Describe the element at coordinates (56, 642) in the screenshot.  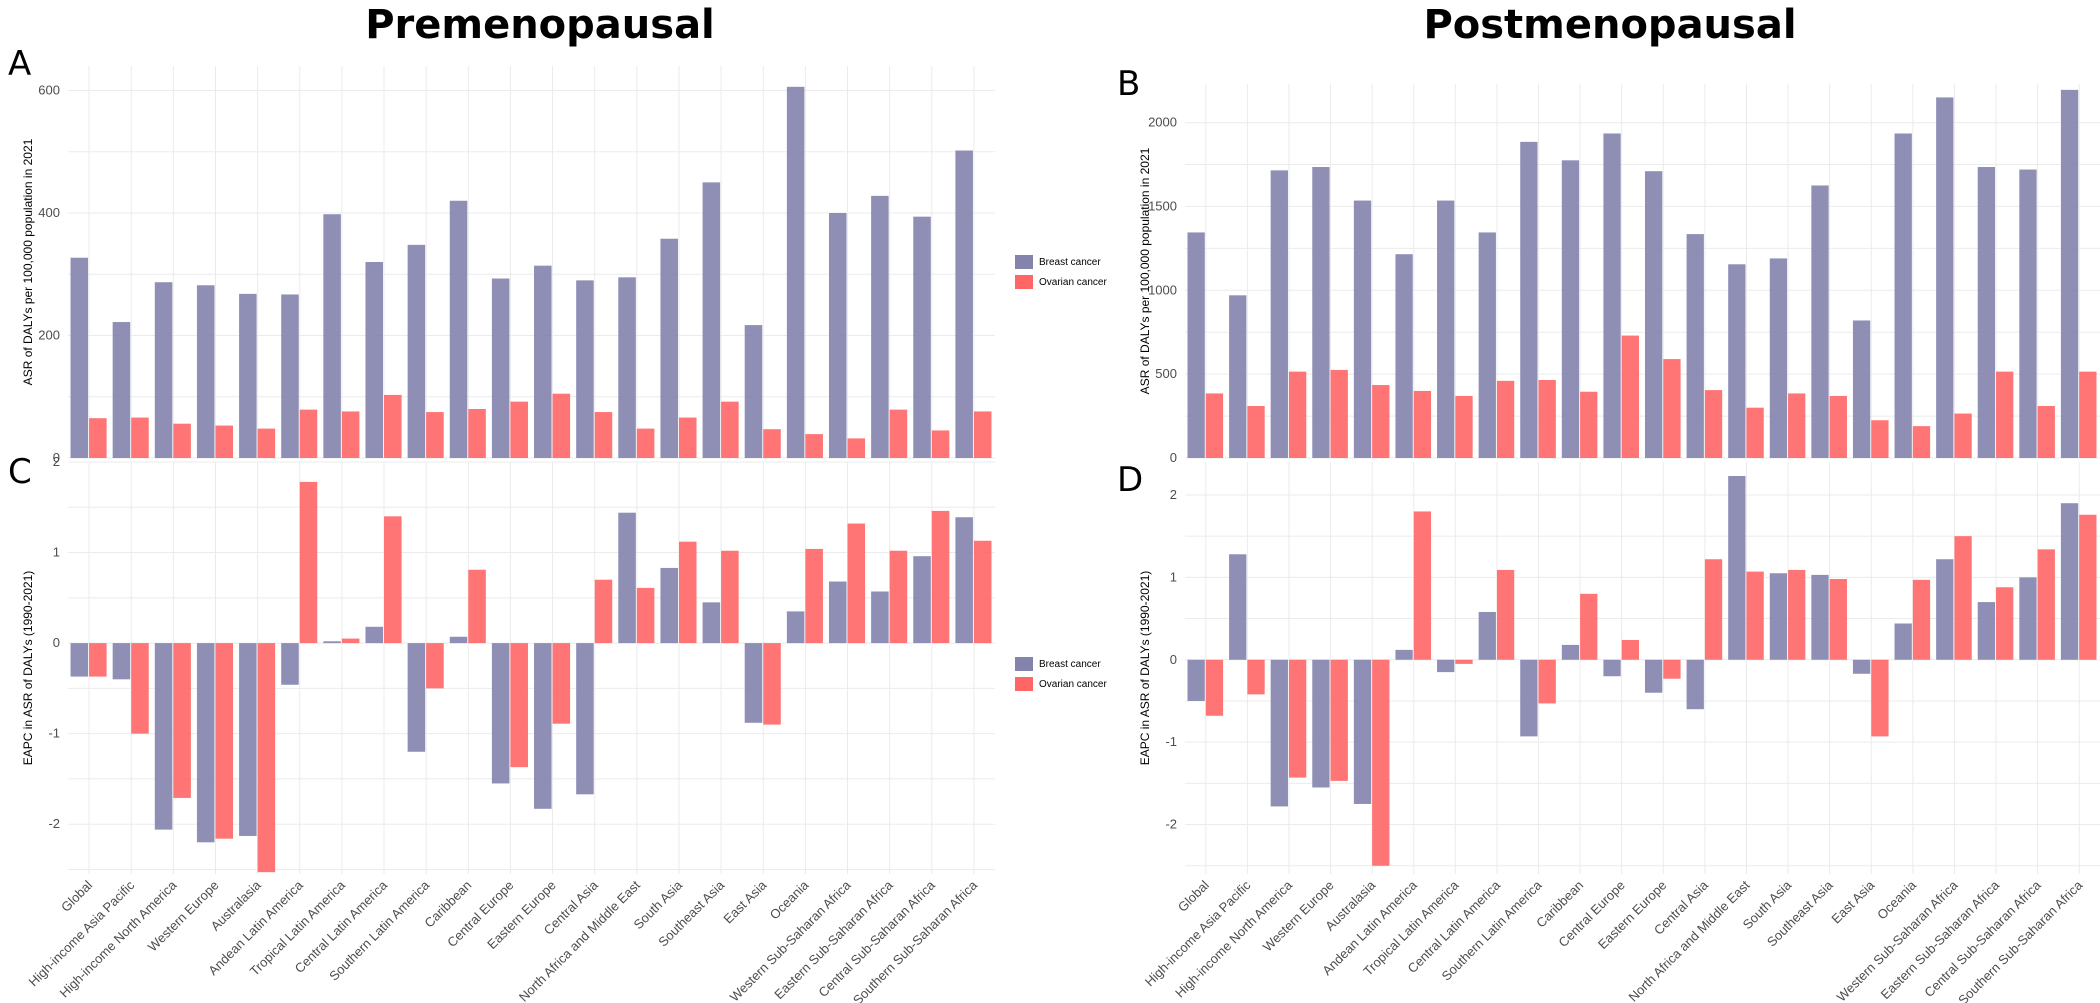
I see `y-tick-label: 0` at that location.